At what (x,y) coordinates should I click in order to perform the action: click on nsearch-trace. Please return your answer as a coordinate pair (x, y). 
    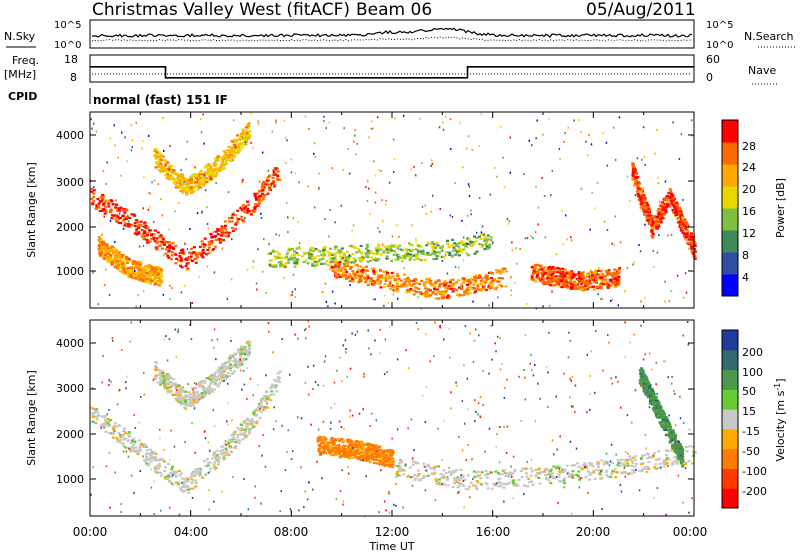
    Looking at the image, I should click on (392, 39).